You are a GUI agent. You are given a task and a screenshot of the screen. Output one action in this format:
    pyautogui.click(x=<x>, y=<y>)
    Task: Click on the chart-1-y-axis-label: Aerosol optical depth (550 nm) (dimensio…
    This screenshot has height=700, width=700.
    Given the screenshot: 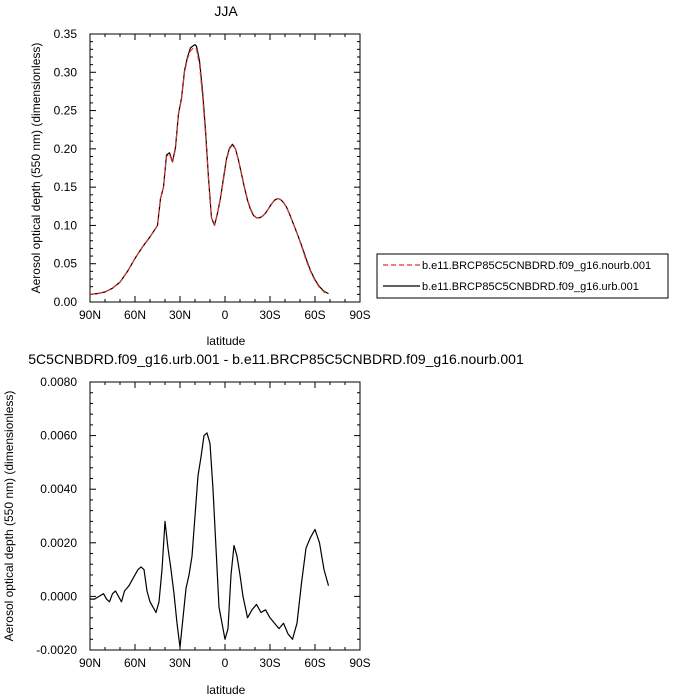 What is the action you would take?
    pyautogui.click(x=36, y=168)
    